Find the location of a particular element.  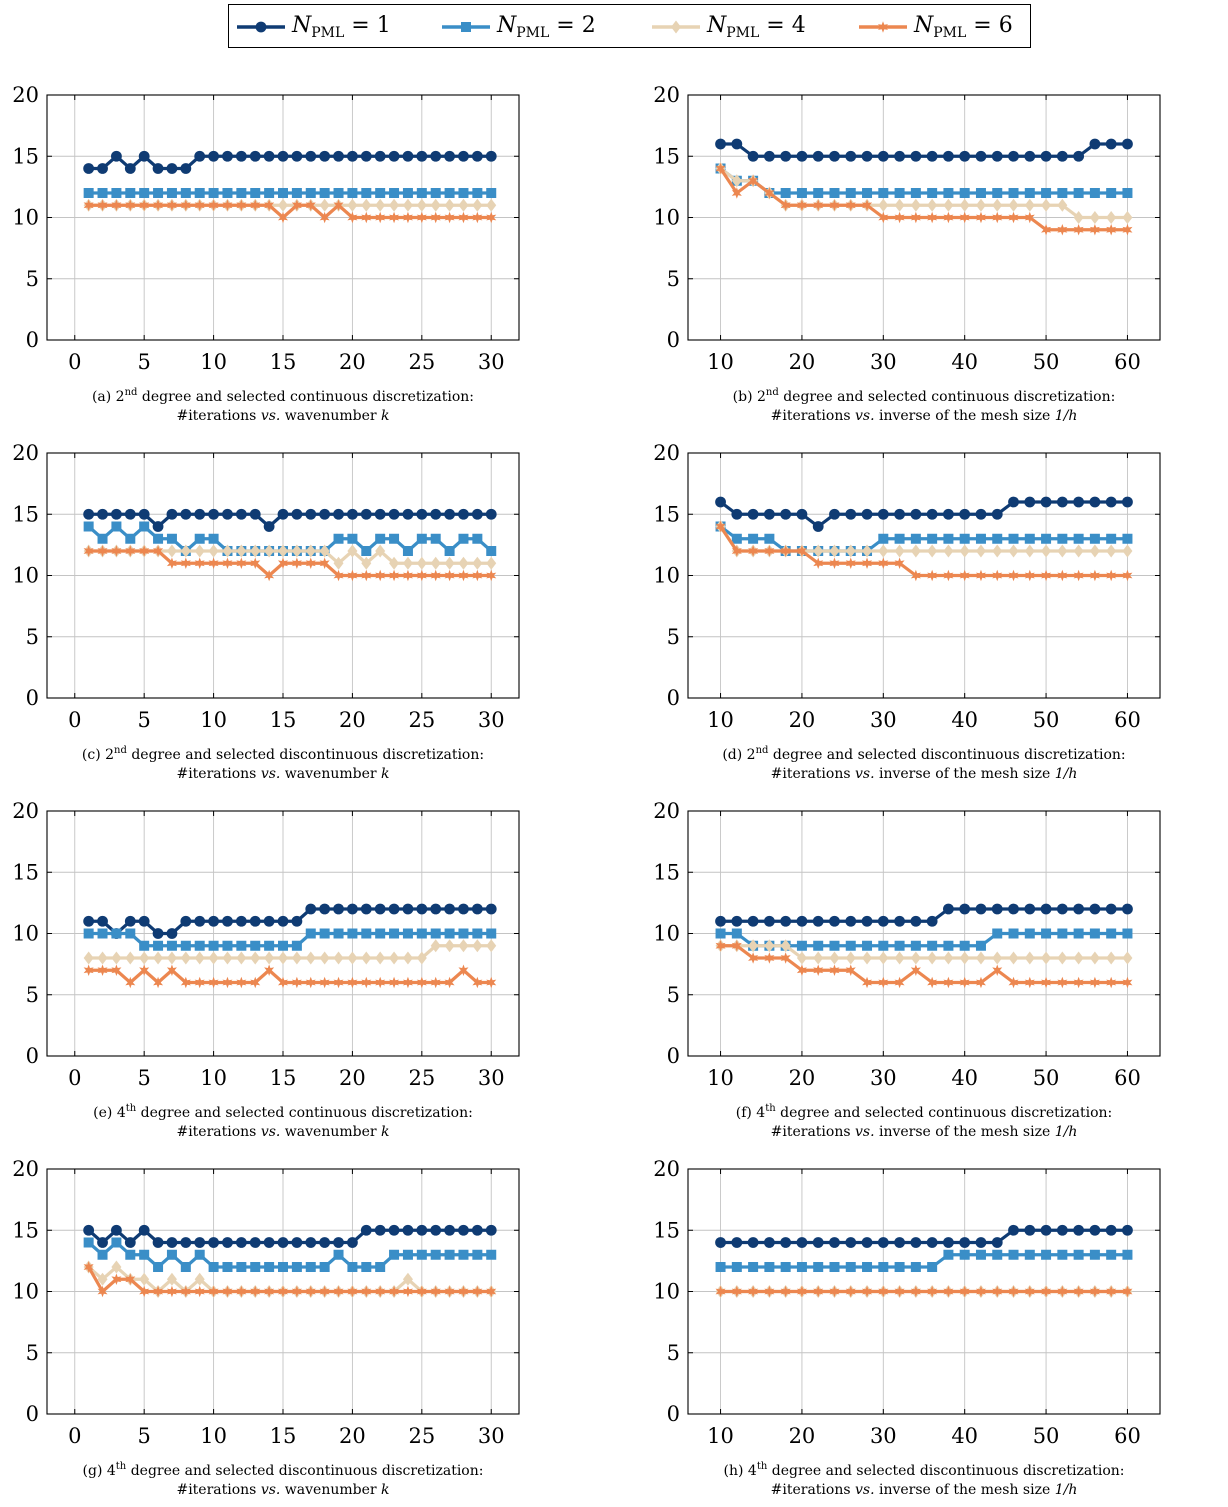

x-tick-label: 25 is located at coordinates (421, 362).